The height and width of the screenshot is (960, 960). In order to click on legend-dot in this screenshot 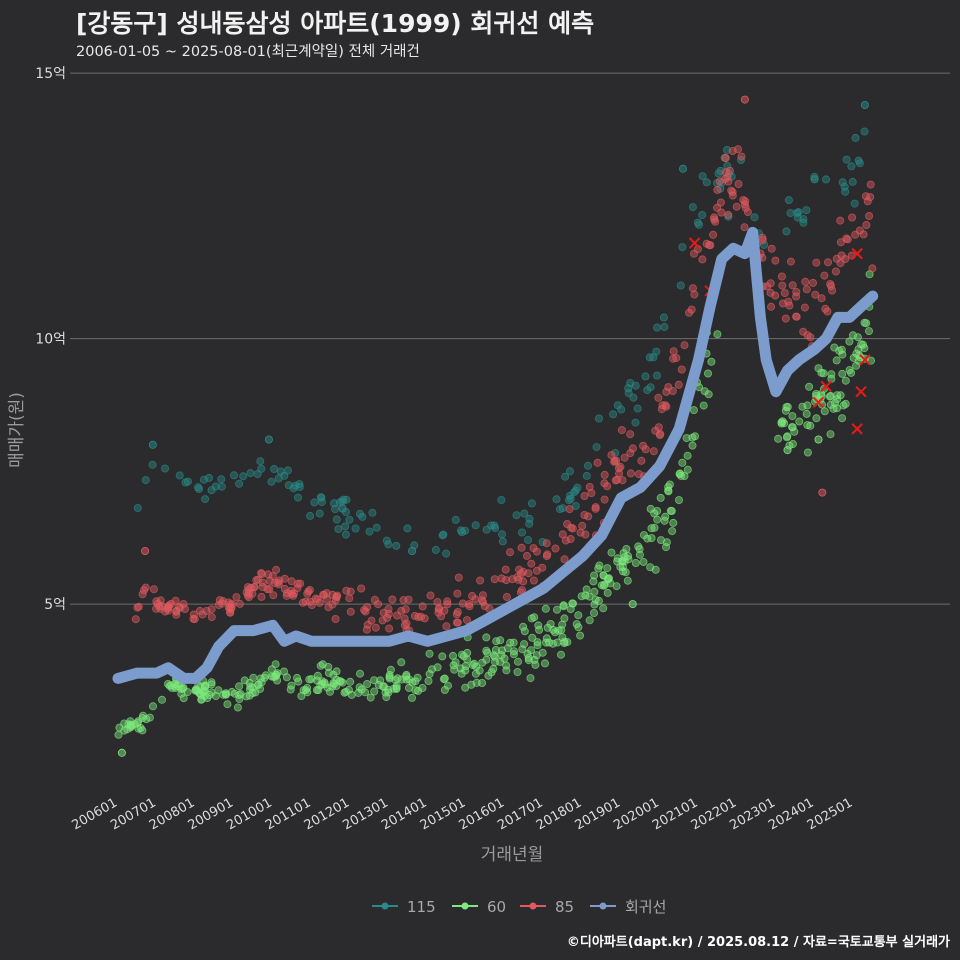, I will do `click(603, 906)`.